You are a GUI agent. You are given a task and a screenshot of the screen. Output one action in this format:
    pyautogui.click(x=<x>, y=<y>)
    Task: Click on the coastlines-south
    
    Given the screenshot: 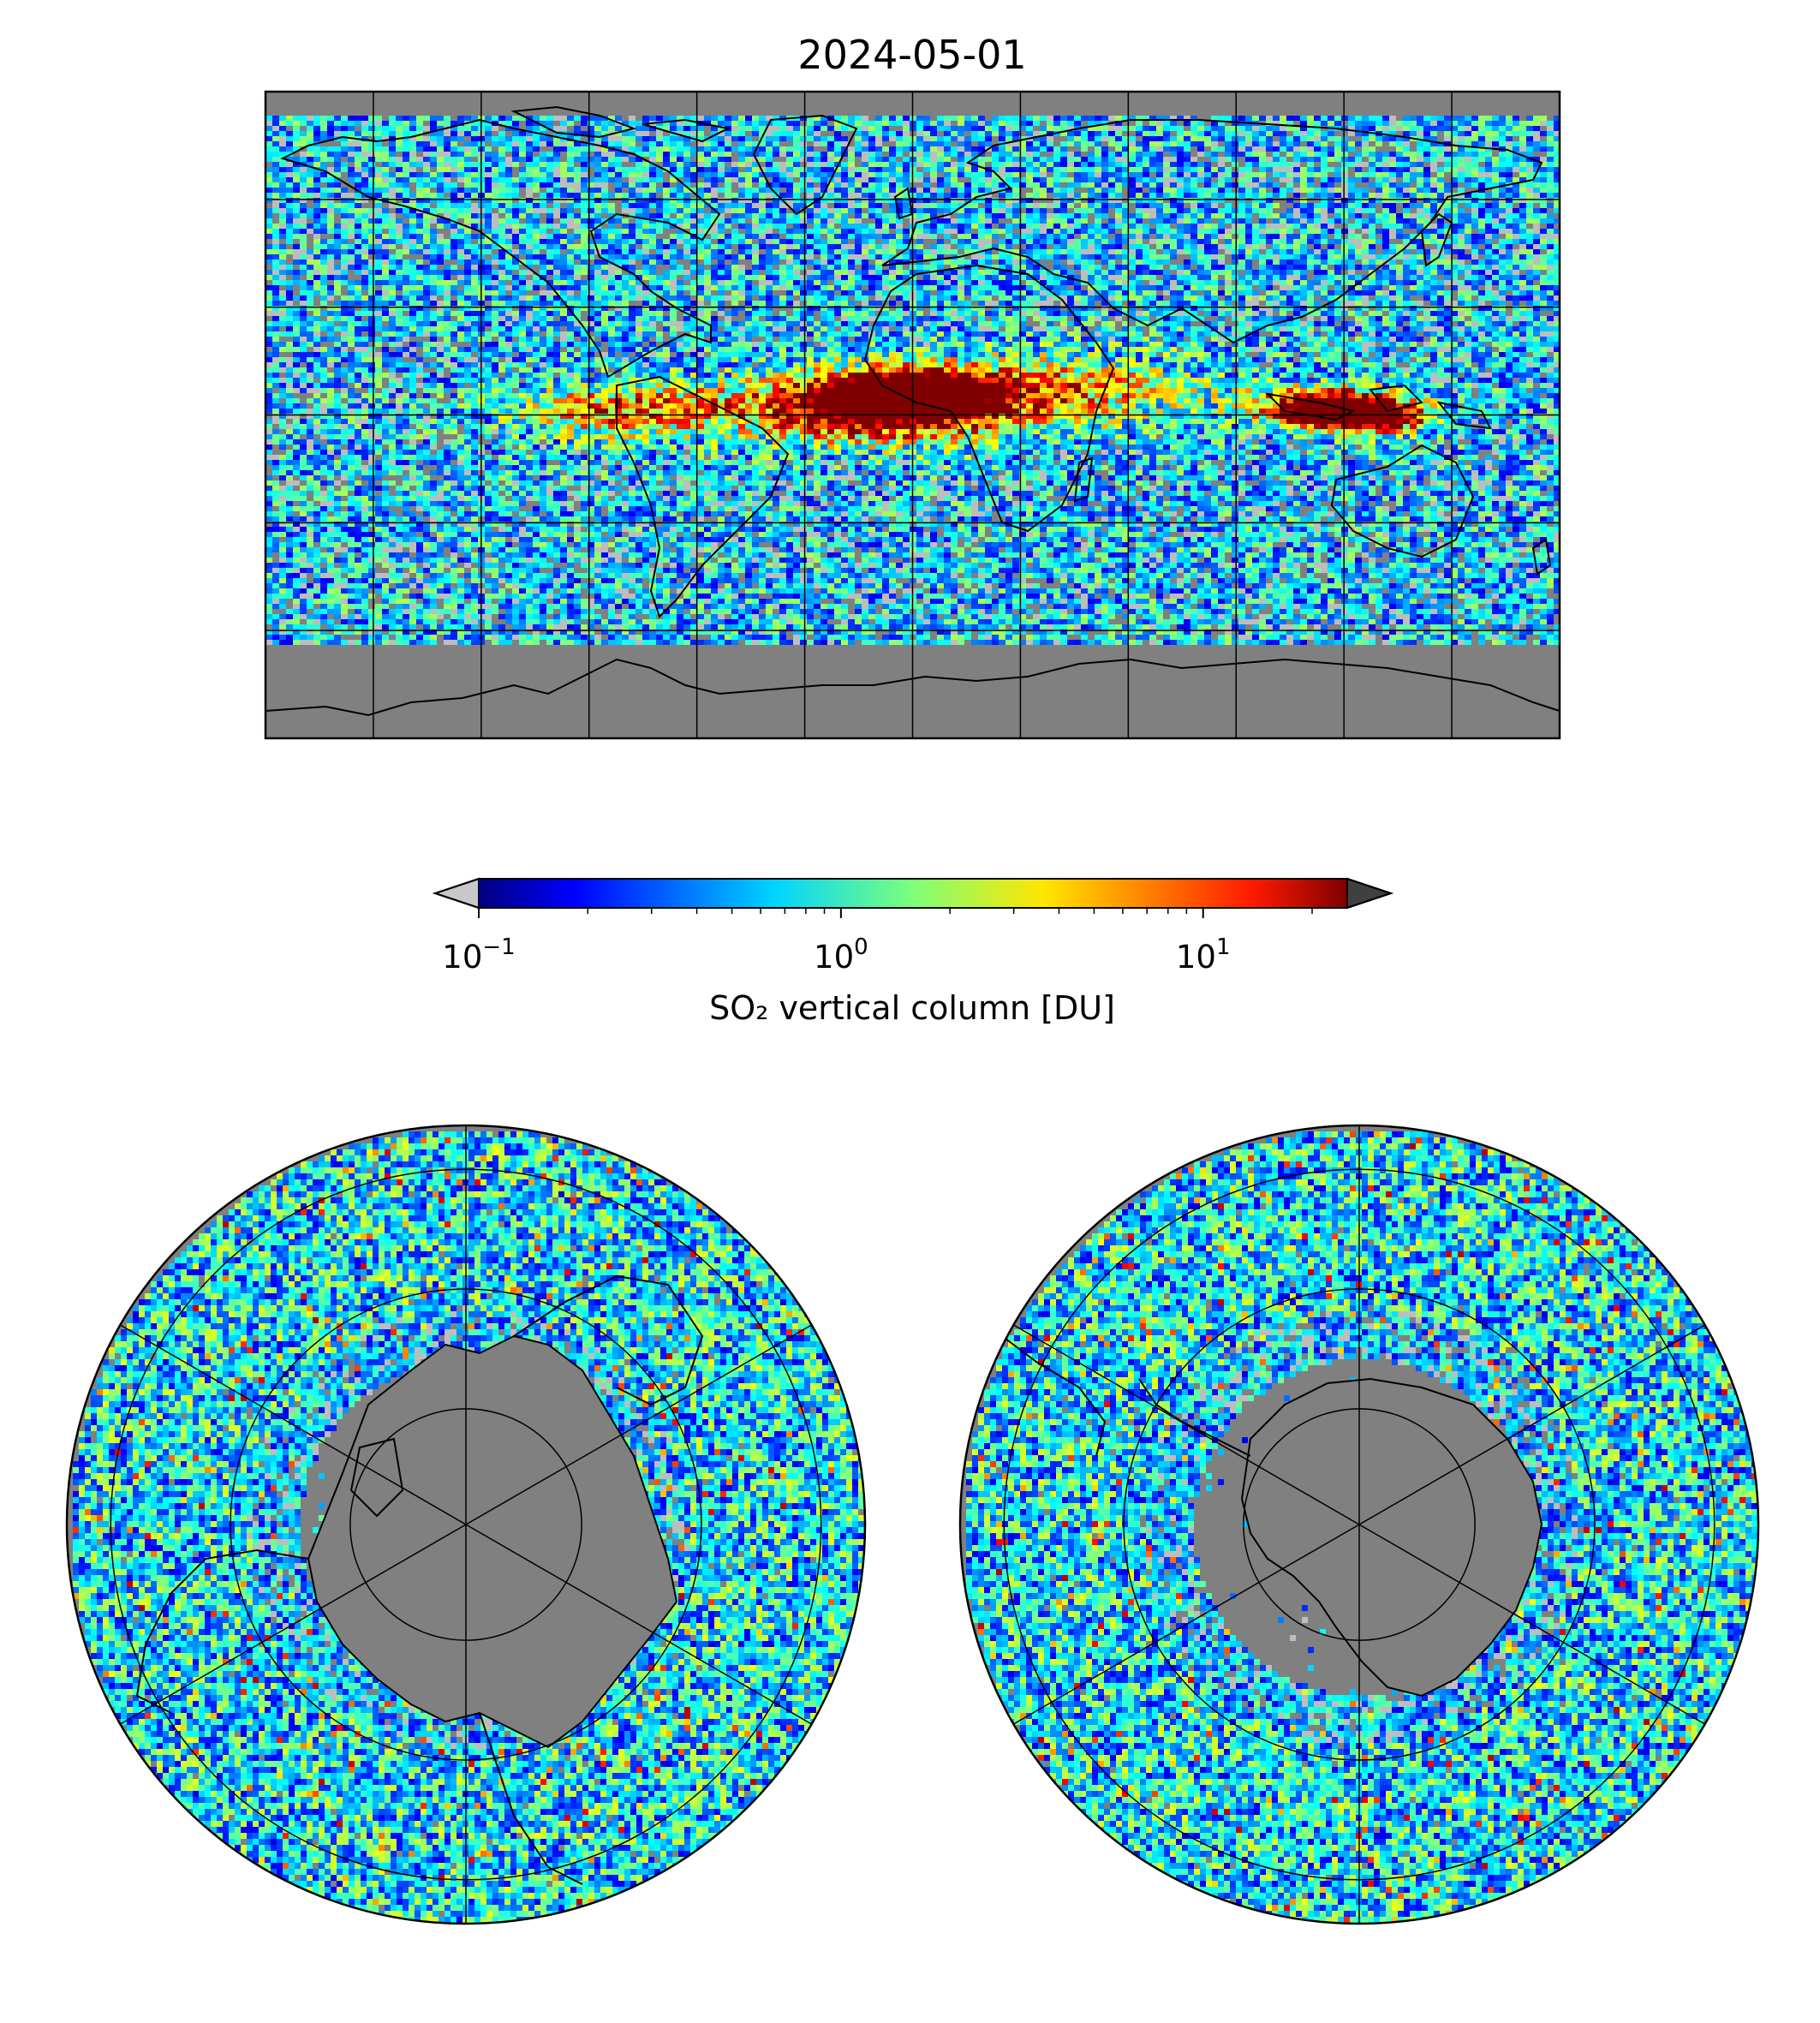 What is the action you would take?
    pyautogui.click(x=1272, y=1516)
    